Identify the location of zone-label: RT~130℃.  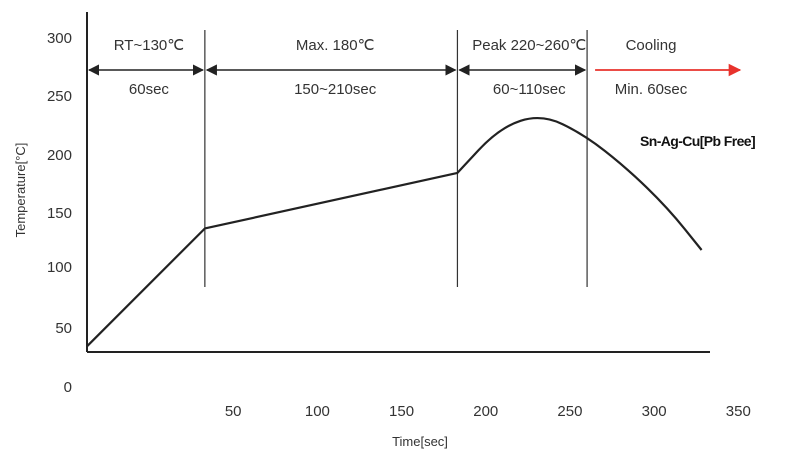
(149, 45).